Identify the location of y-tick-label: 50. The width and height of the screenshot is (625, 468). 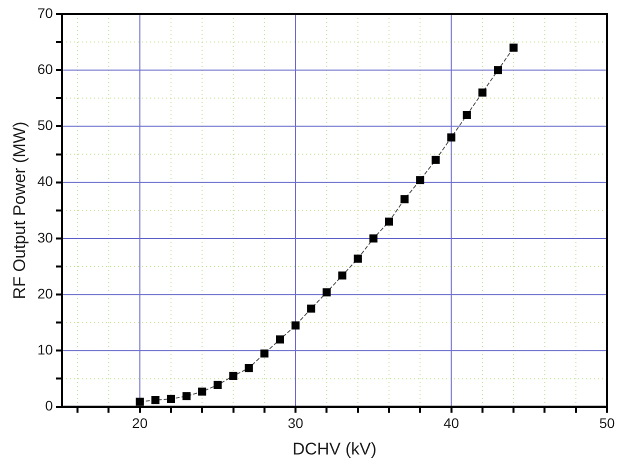
(45, 125).